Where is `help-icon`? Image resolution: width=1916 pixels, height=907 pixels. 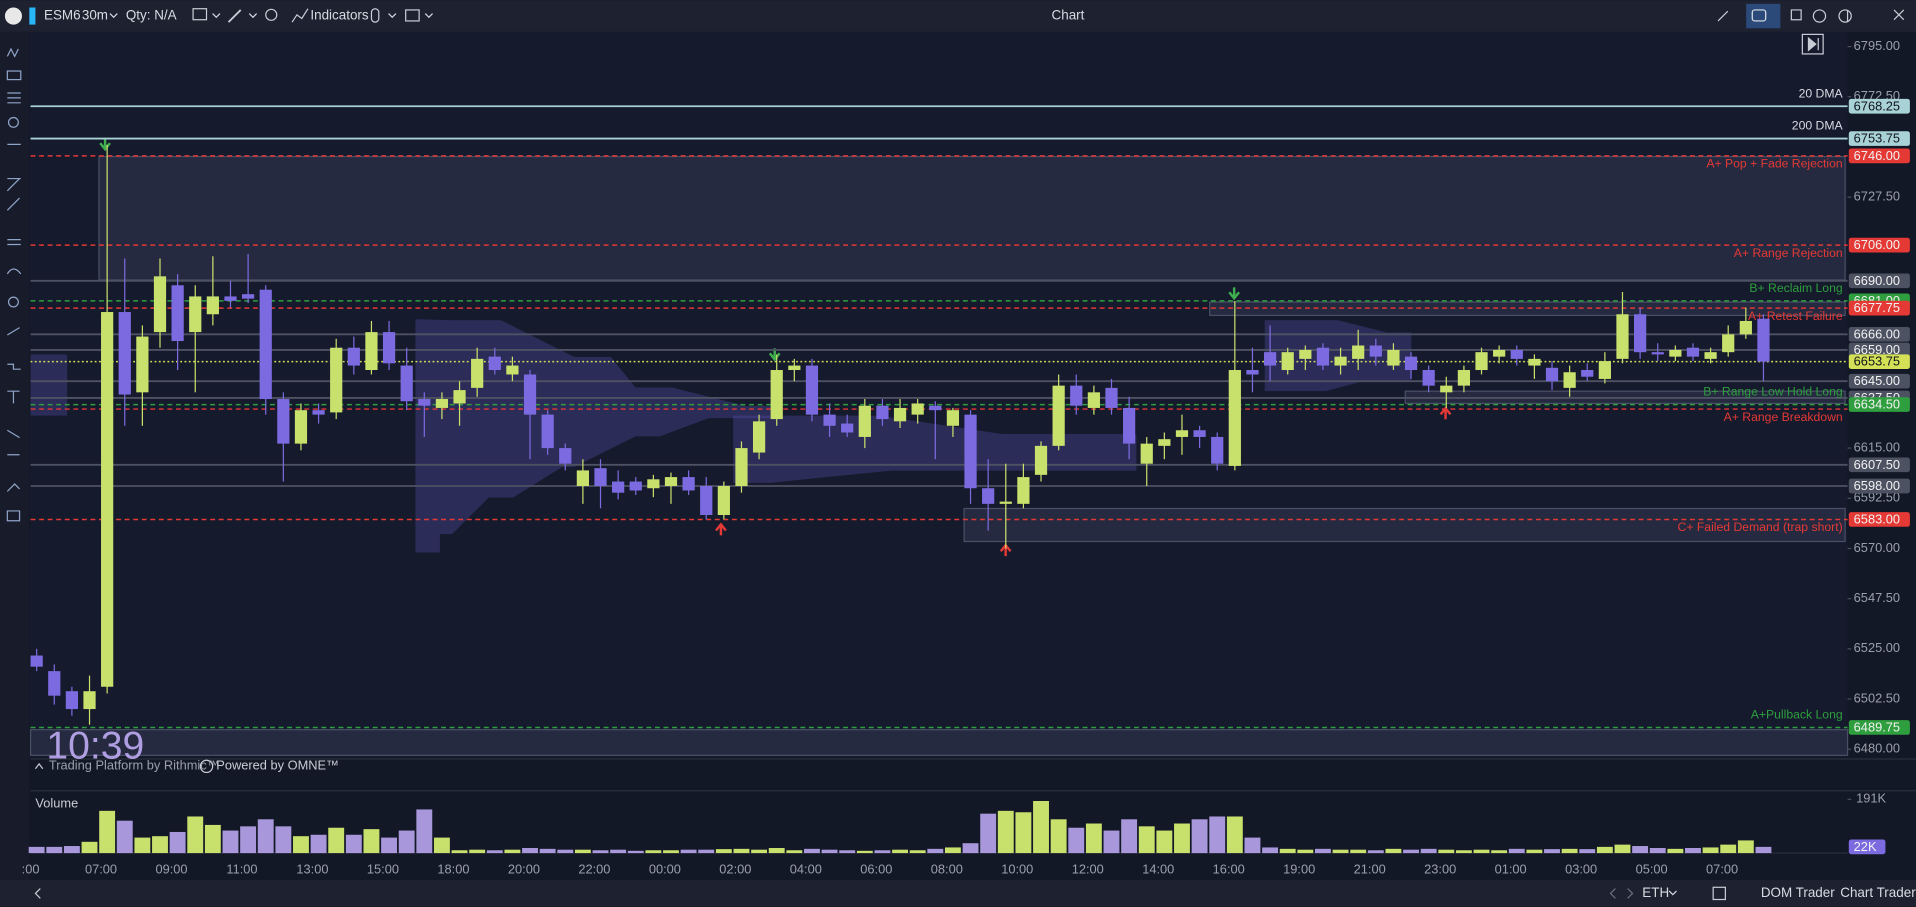 help-icon is located at coordinates (1819, 16).